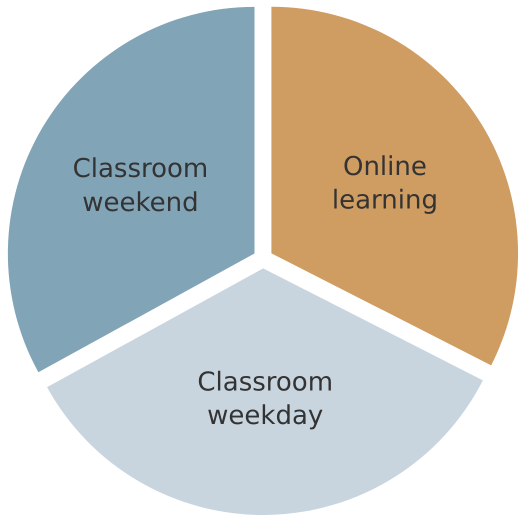 The width and height of the screenshot is (526, 517). I want to click on slice-label: Classroom weekday, so click(265, 399).